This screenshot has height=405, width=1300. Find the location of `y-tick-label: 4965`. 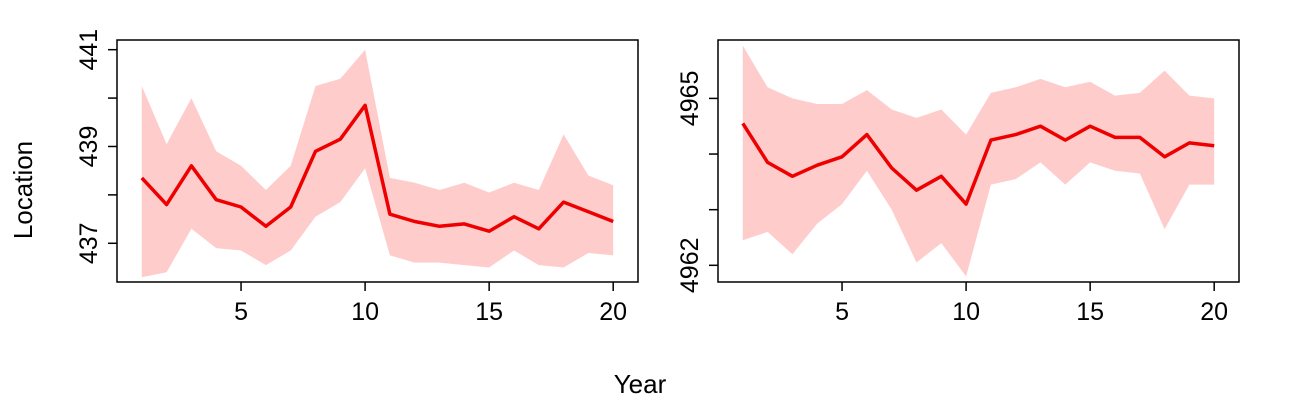

y-tick-label: 4965 is located at coordinates (690, 99).